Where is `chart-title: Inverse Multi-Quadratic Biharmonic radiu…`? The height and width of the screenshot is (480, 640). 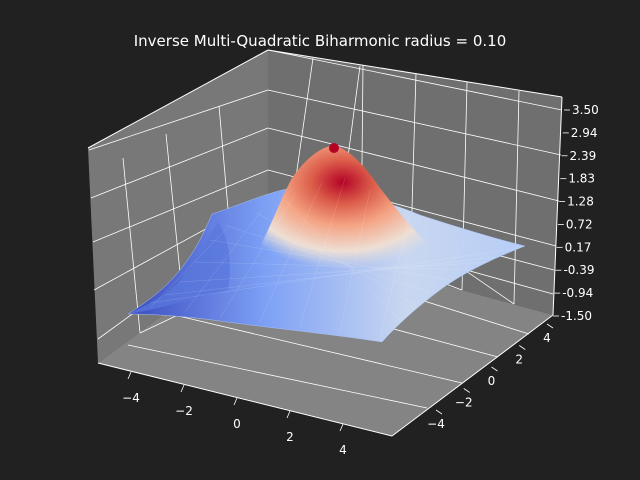 chart-title: Inverse Multi-Quadratic Biharmonic radiu… is located at coordinates (320, 41).